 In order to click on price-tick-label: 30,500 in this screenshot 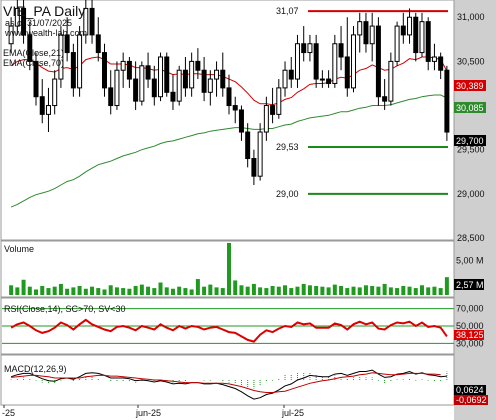, I will do `click(471, 61)`.